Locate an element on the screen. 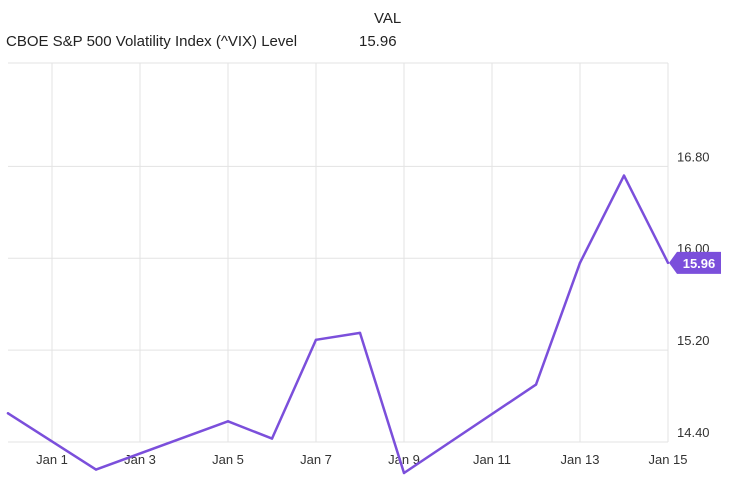  x-tick-label: Jan 5 is located at coordinates (228, 459).